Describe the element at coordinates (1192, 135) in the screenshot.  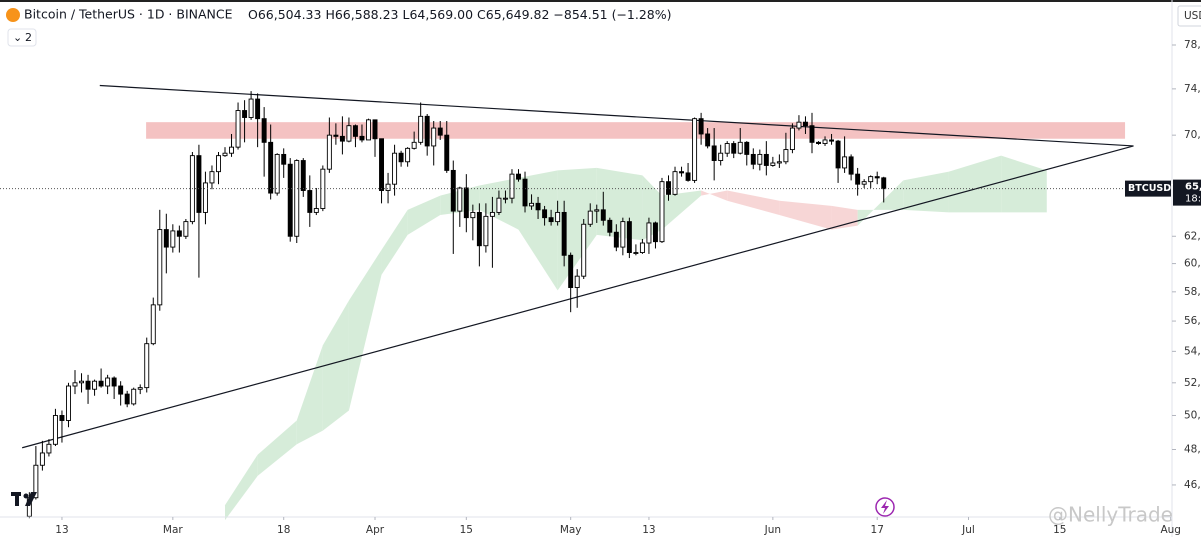
I see `y-tick-label: 70,` at that location.